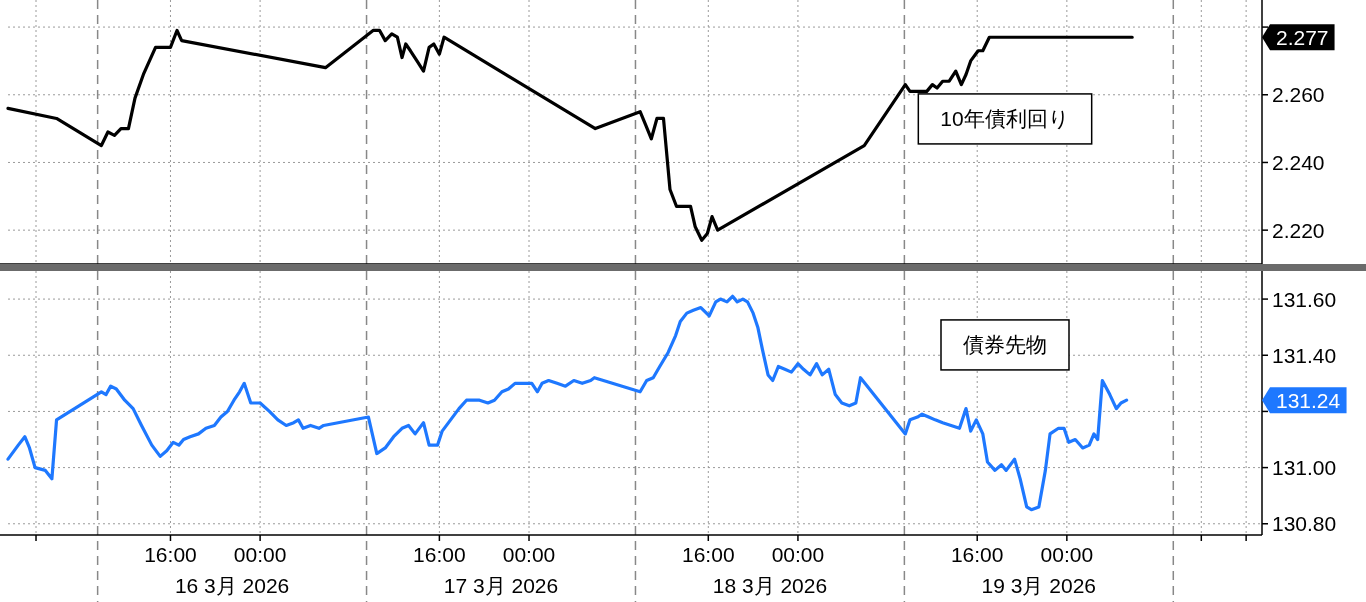  Describe the element at coordinates (1005, 345) in the screenshot. I see `text: 債券先物` at that location.